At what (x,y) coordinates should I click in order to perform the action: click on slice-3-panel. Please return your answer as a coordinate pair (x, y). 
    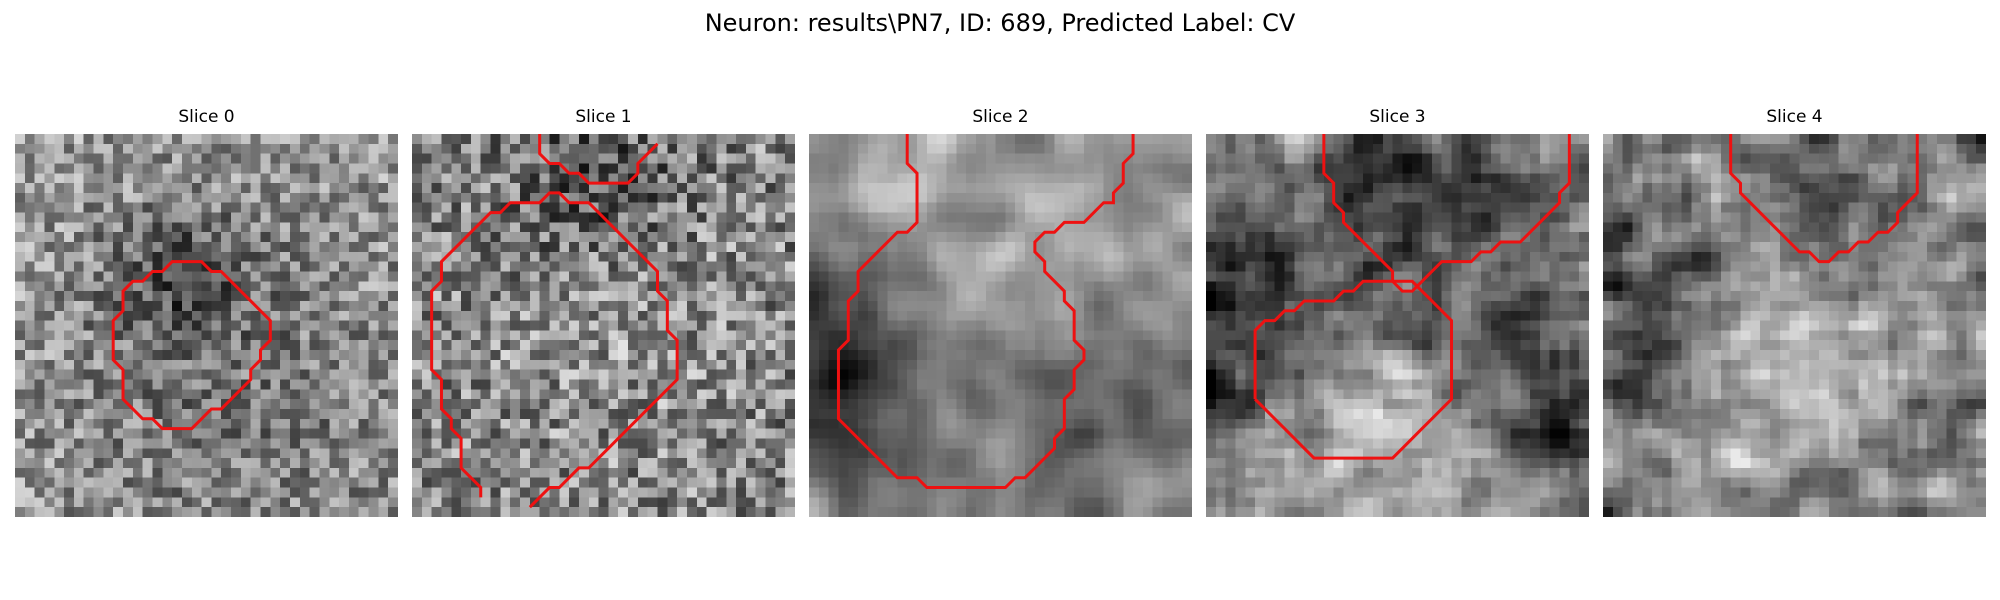
    Looking at the image, I should click on (1397, 325).